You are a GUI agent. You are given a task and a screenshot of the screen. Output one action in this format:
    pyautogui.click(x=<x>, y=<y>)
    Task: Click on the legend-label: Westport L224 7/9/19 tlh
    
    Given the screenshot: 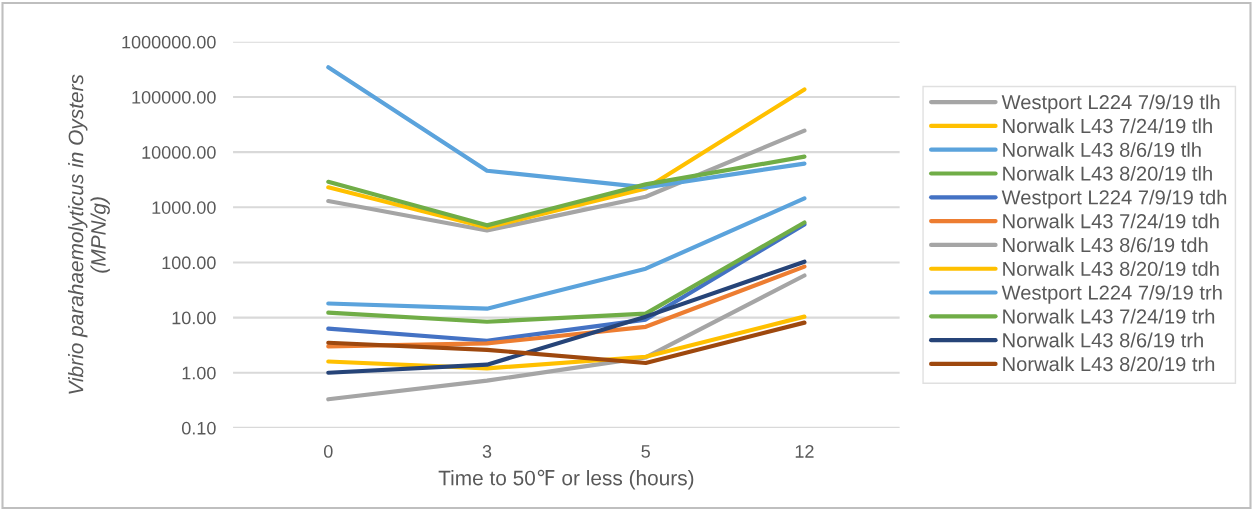 What is the action you would take?
    pyautogui.click(x=1110, y=104)
    